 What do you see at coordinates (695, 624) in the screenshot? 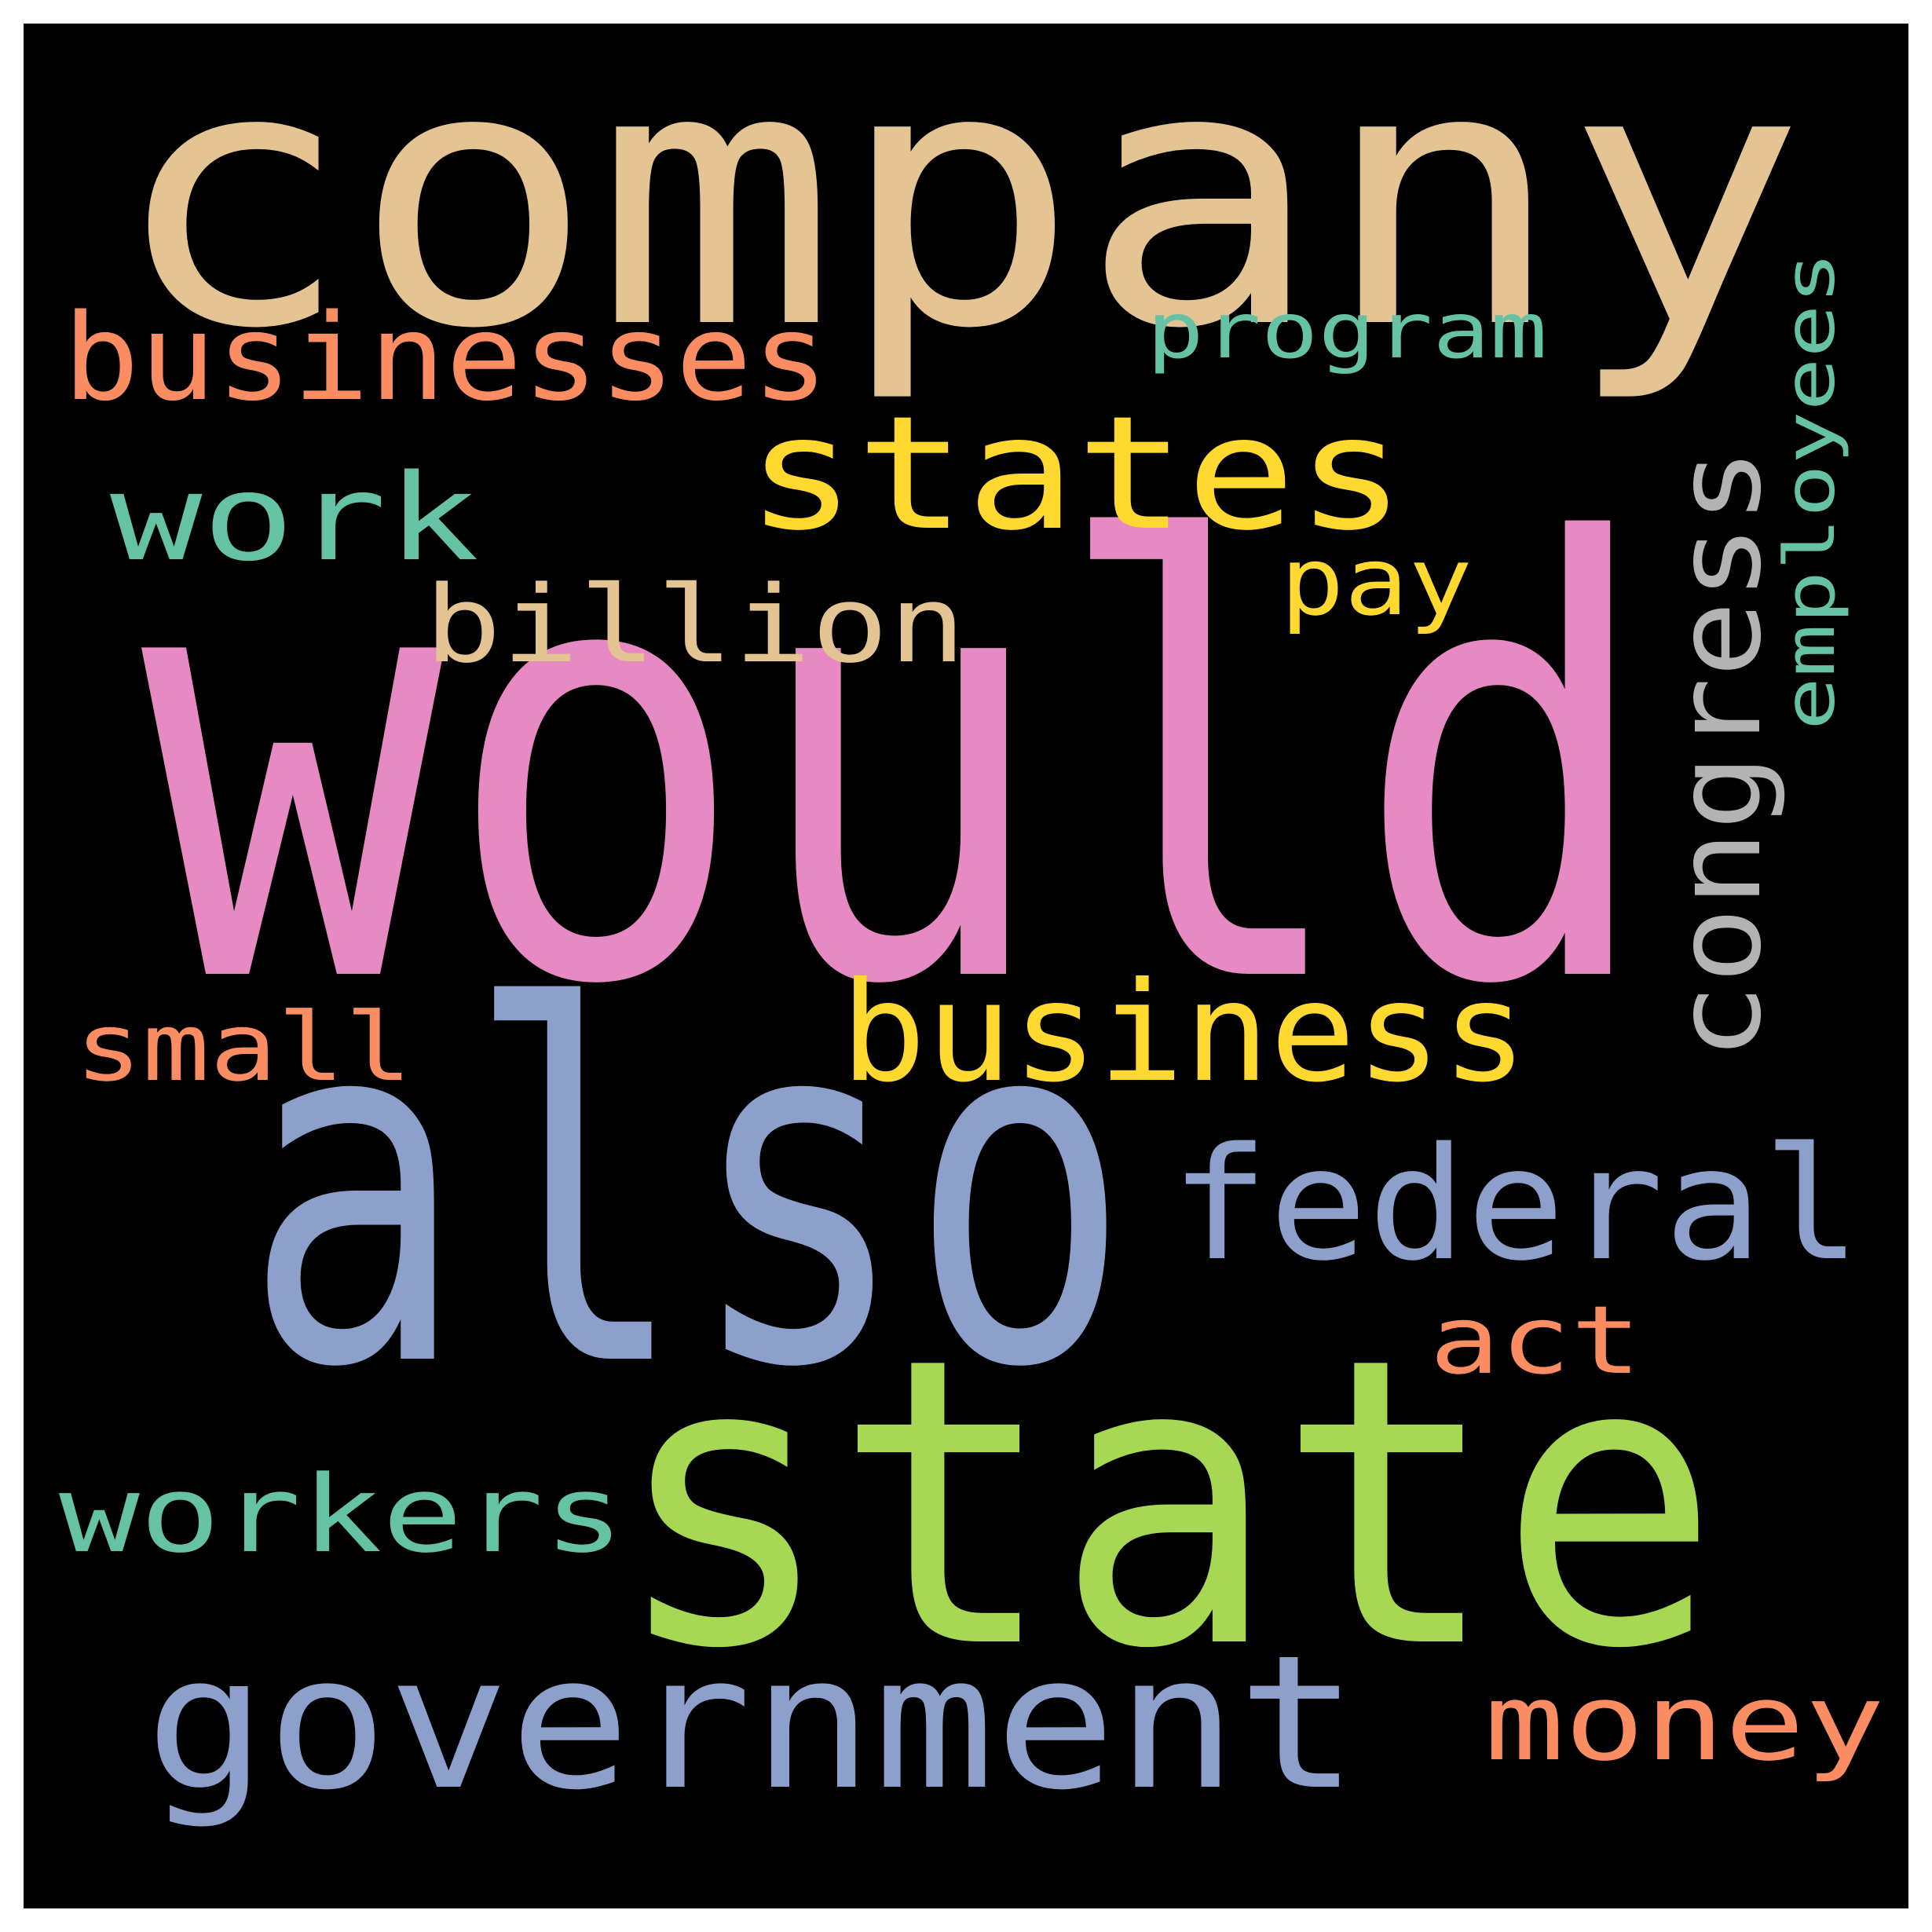
I see `word-billion: billion` at bounding box center [695, 624].